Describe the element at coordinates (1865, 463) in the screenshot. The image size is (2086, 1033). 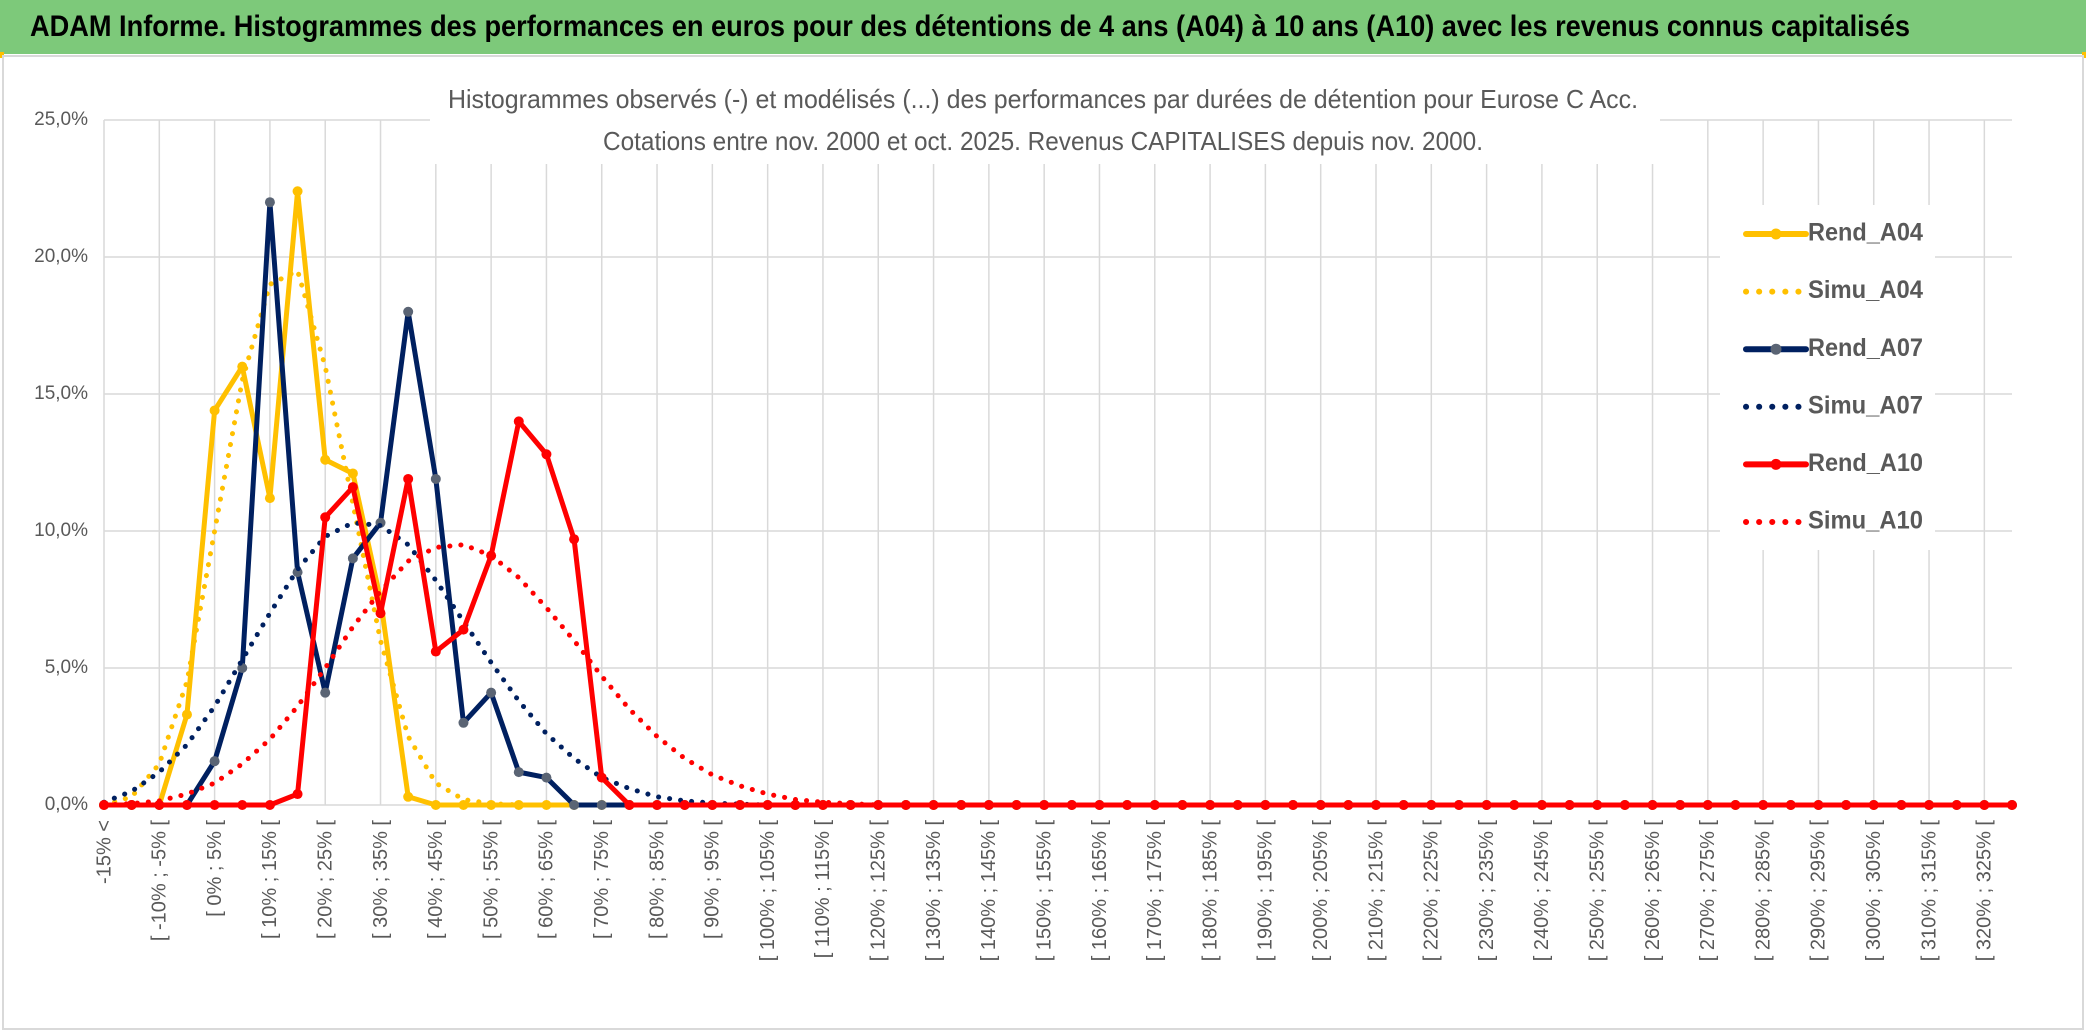
I see `legend-label: Rend_A10` at that location.